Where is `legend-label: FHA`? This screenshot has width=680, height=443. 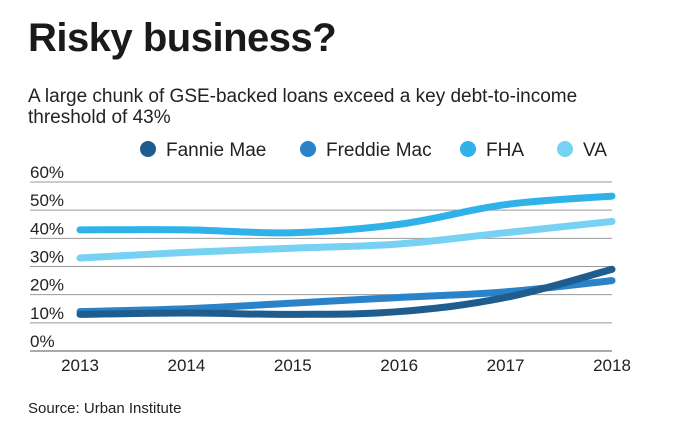
legend-label: FHA is located at coordinates (505, 150).